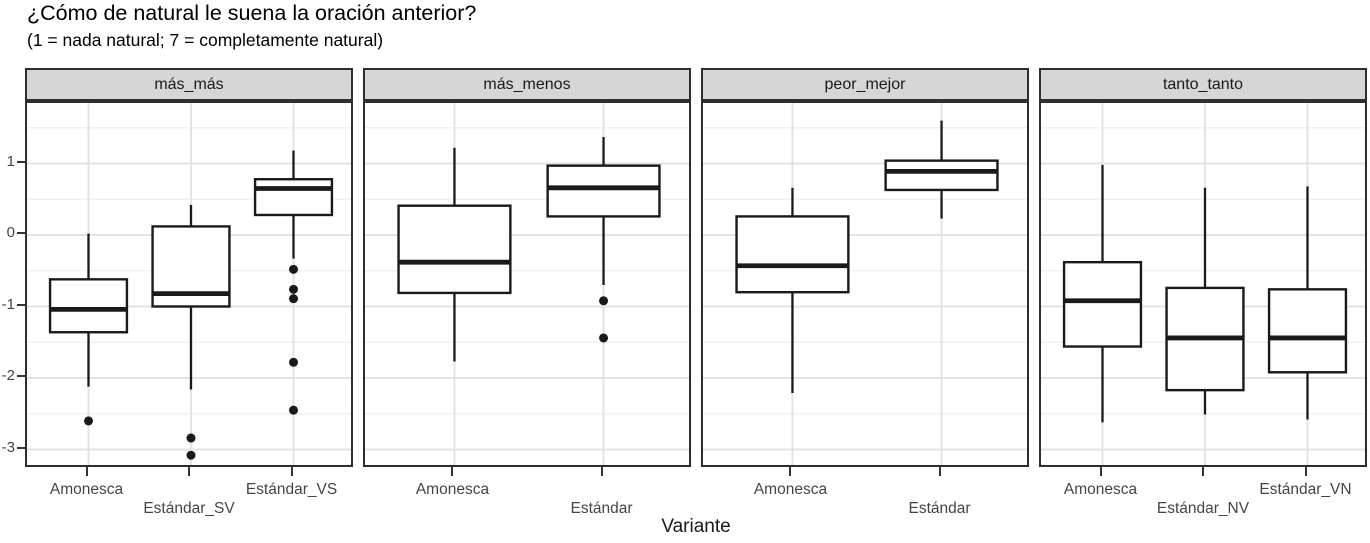 The image size is (1370, 543). I want to click on facet-strip-label: más_menos, so click(527, 84).